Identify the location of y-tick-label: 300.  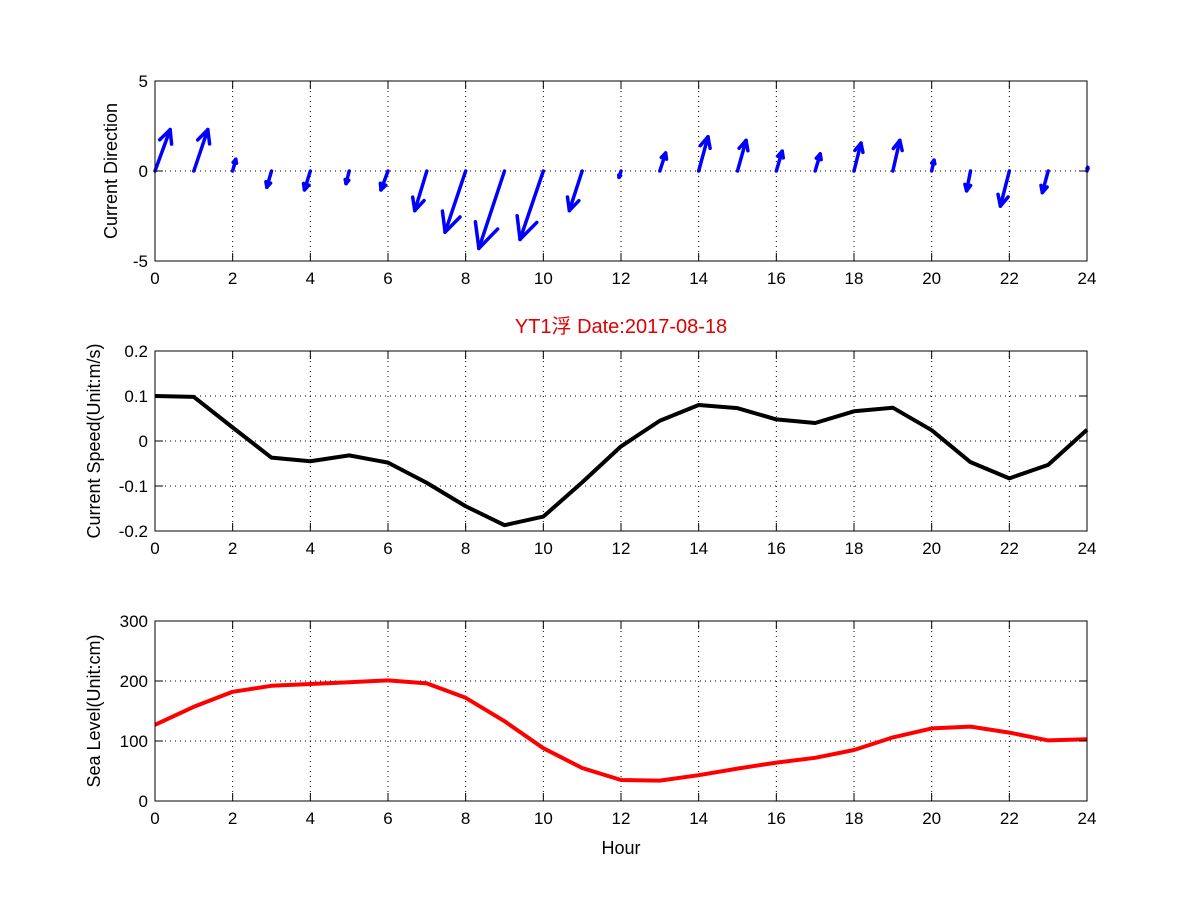
(134, 621).